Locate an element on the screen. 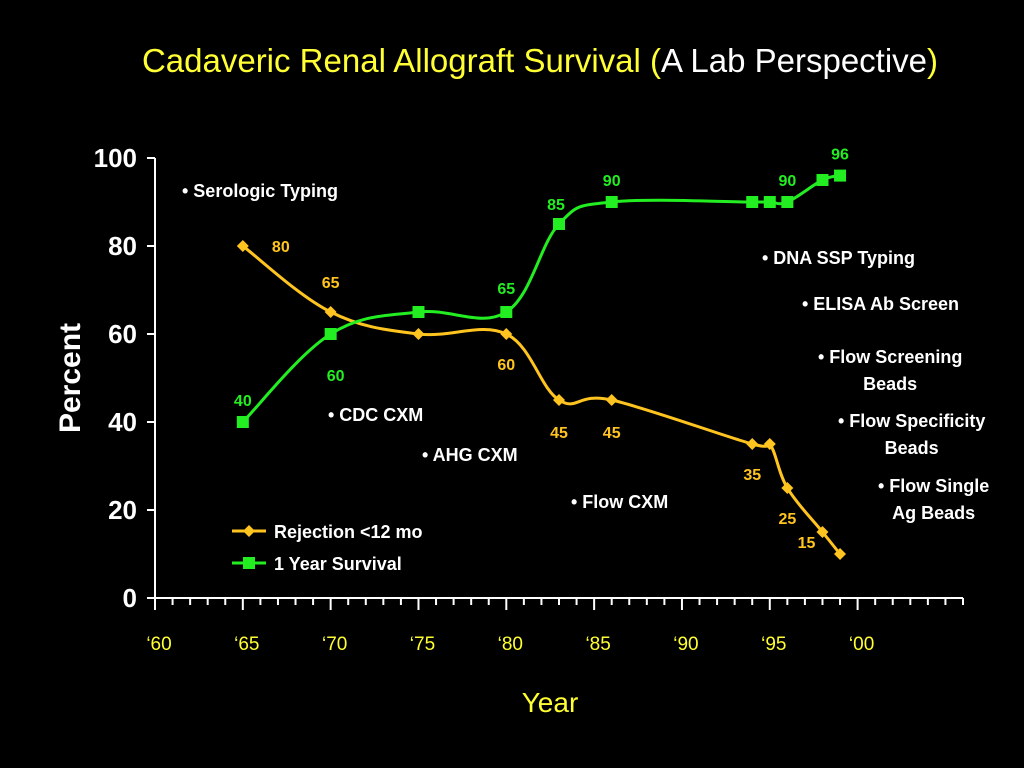 This screenshot has height=768, width=1024. y-tick-label: 0 is located at coordinates (130, 598).